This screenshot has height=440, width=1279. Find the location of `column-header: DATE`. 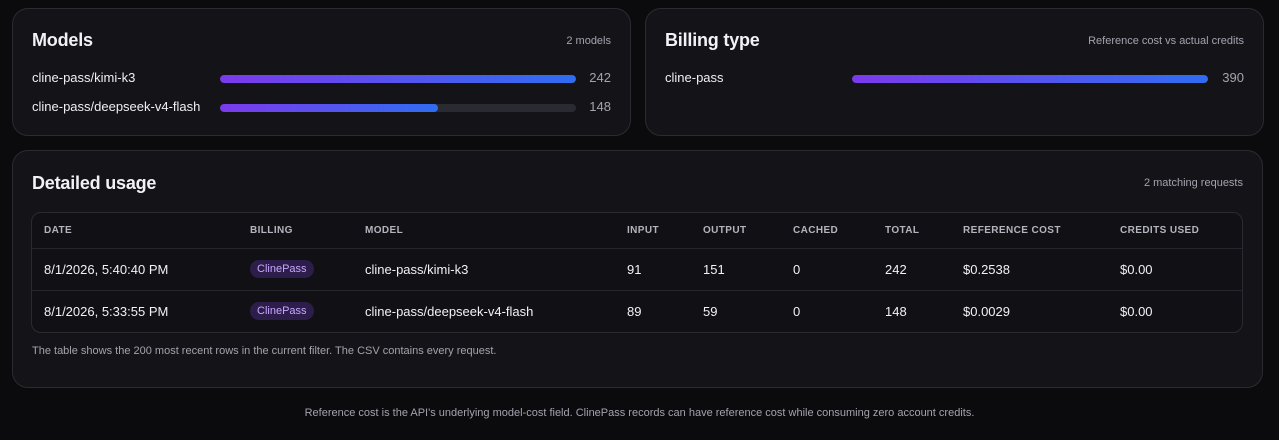

column-header: DATE is located at coordinates (58, 230).